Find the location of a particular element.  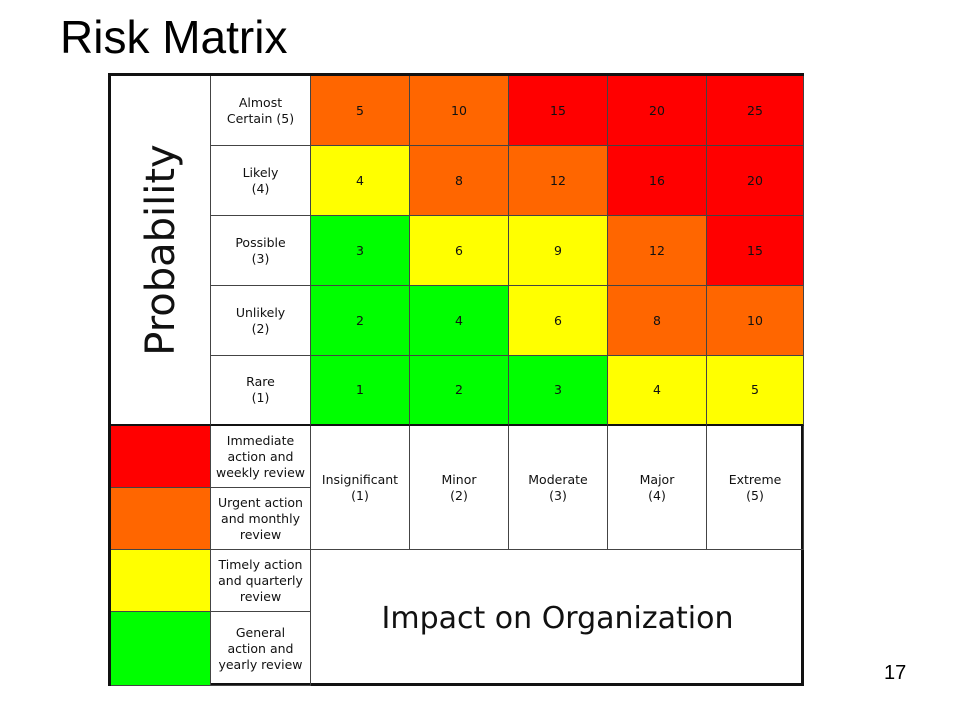

legend-label: Immediate action and weekly review is located at coordinates (261, 457).